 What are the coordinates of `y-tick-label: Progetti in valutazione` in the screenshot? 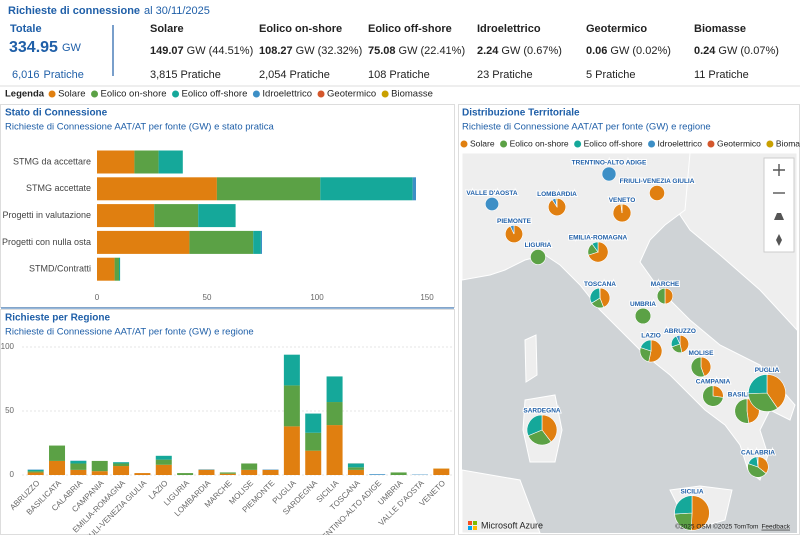 It's located at (46, 215).